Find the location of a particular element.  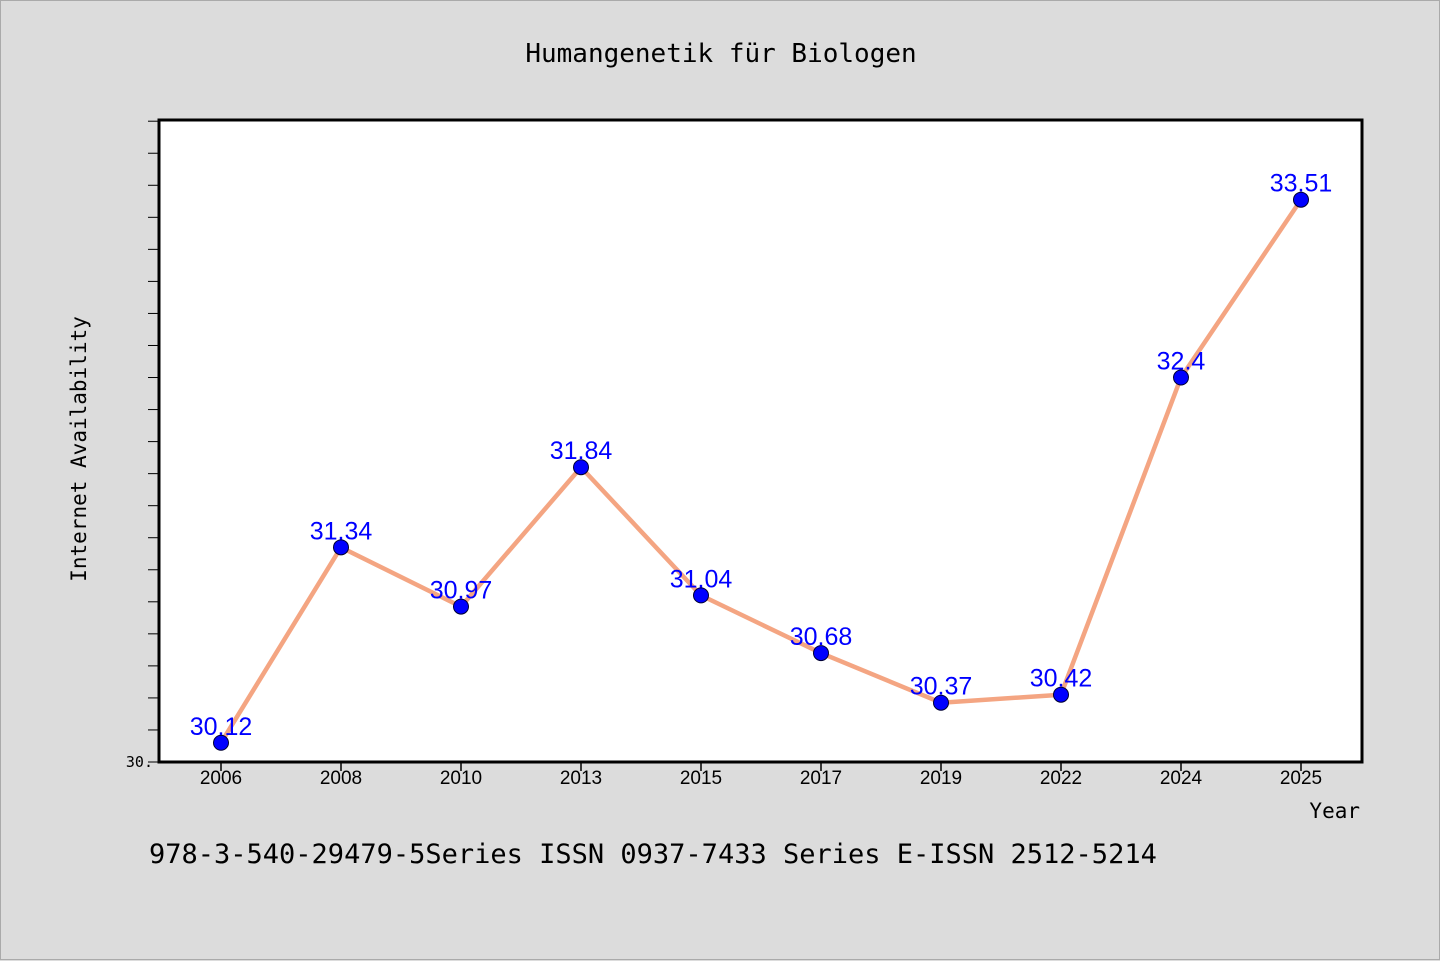

x-tick-label: 2010 is located at coordinates (461, 778).